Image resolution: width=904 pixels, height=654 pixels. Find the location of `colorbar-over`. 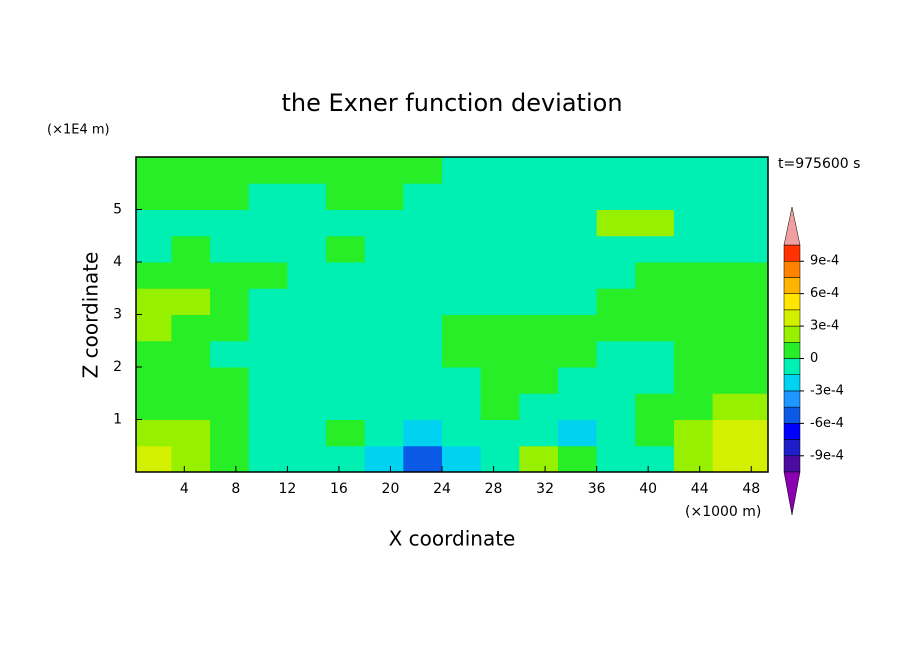

colorbar-over is located at coordinates (792, 226).